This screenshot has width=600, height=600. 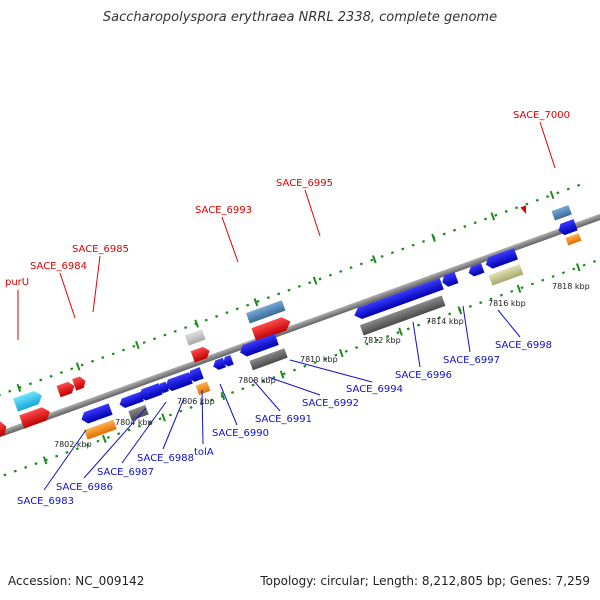 What do you see at coordinates (45, 501) in the screenshot?
I see `gene-label-SACE_6983: SACE_6983` at bounding box center [45, 501].